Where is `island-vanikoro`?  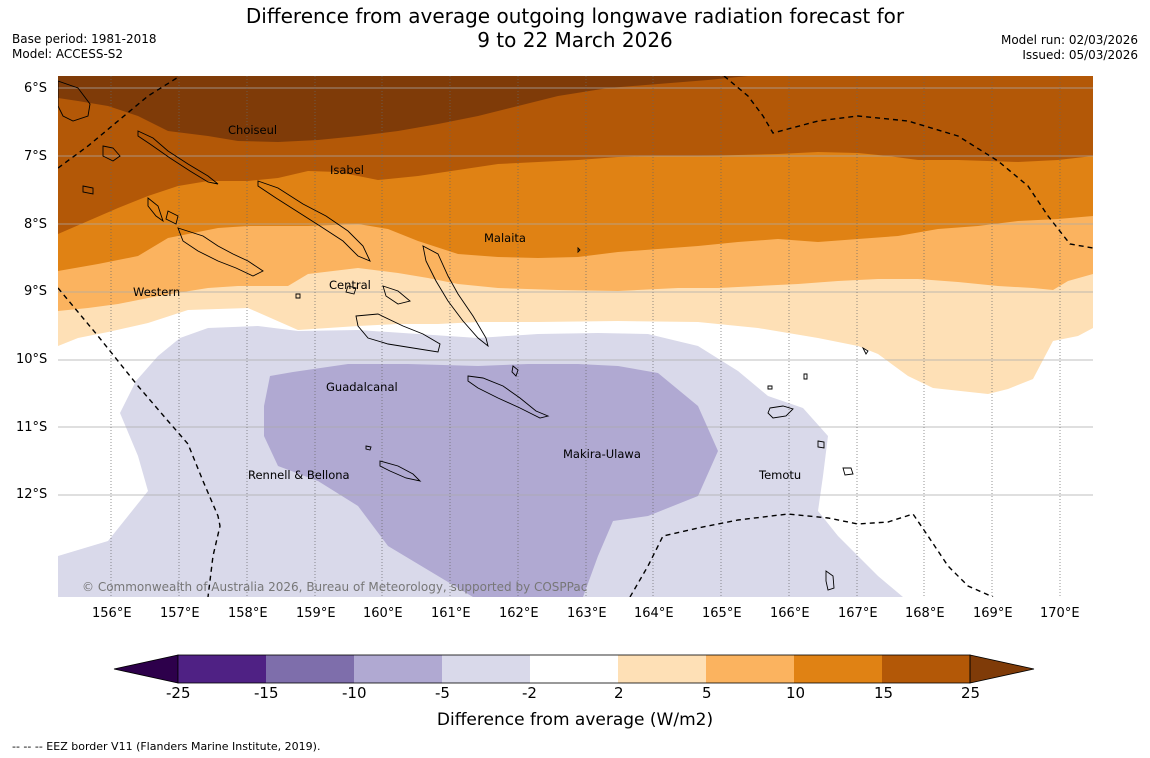
island-vanikoro is located at coordinates (821, 444).